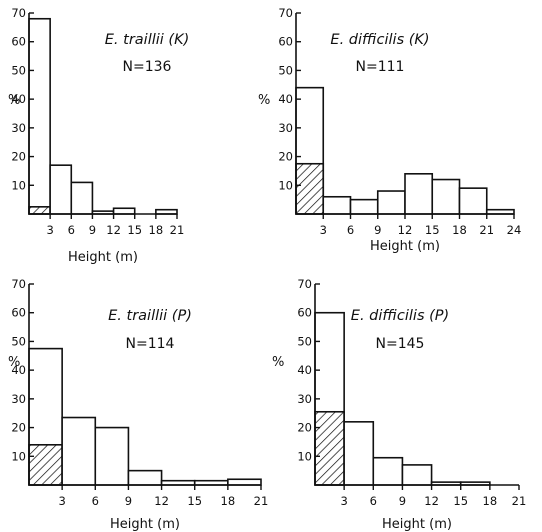  I want to click on sample-size-label: N=145, so click(400, 344).